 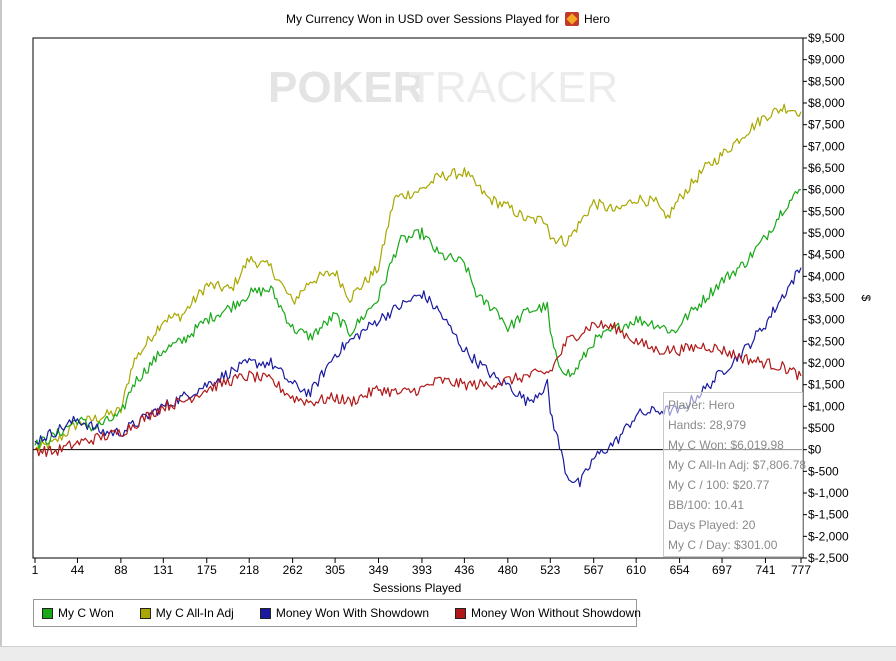 What do you see at coordinates (35, 570) in the screenshot?
I see `x-tick-label: 1` at bounding box center [35, 570].